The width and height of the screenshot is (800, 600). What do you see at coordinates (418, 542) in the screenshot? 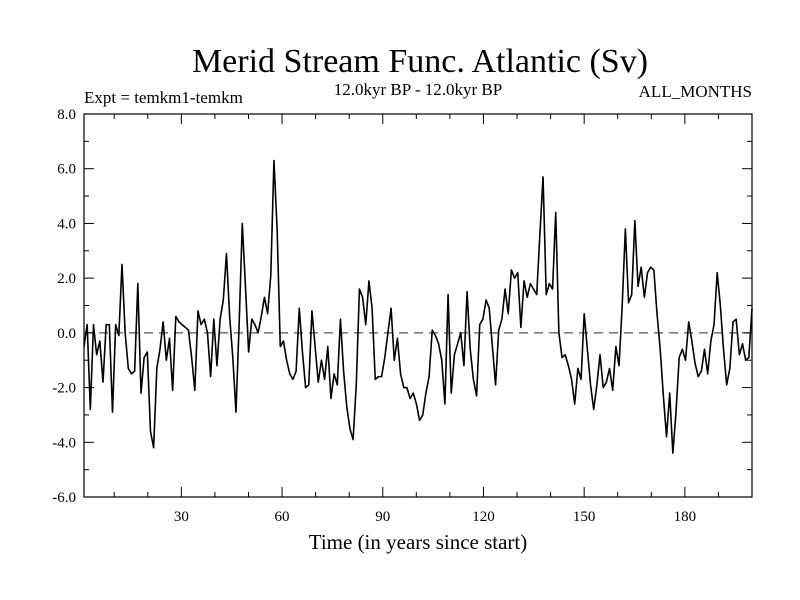
I see `x-axis-label: Time (in years since start)` at bounding box center [418, 542].